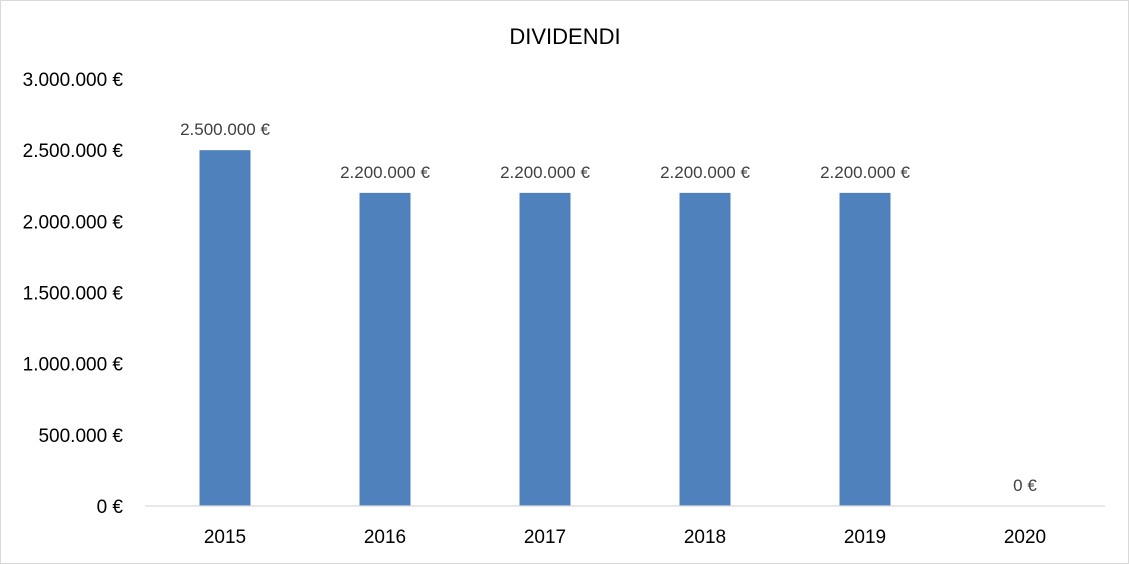  What do you see at coordinates (73, 151) in the screenshot?
I see `y-tick-label: 2.500.000 €` at bounding box center [73, 151].